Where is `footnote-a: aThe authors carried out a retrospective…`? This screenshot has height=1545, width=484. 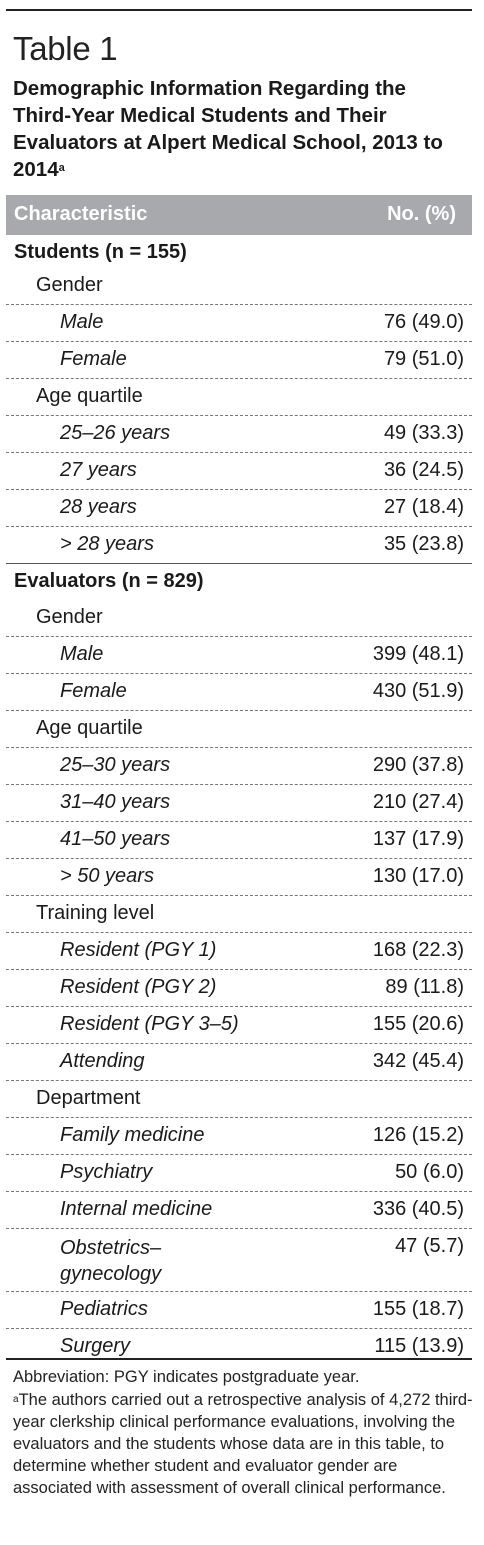 footnote-a: aThe authors carried out a retrospective… is located at coordinates (243, 1444).